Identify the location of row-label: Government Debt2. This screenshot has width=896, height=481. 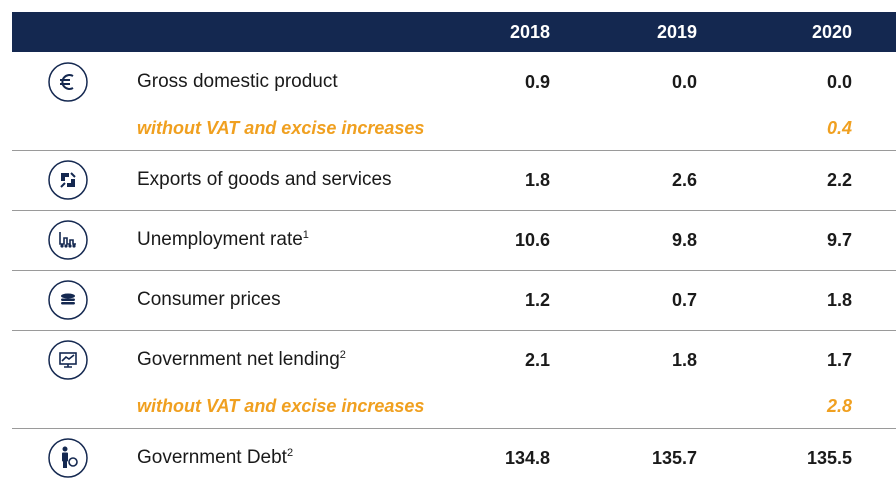
(215, 458).